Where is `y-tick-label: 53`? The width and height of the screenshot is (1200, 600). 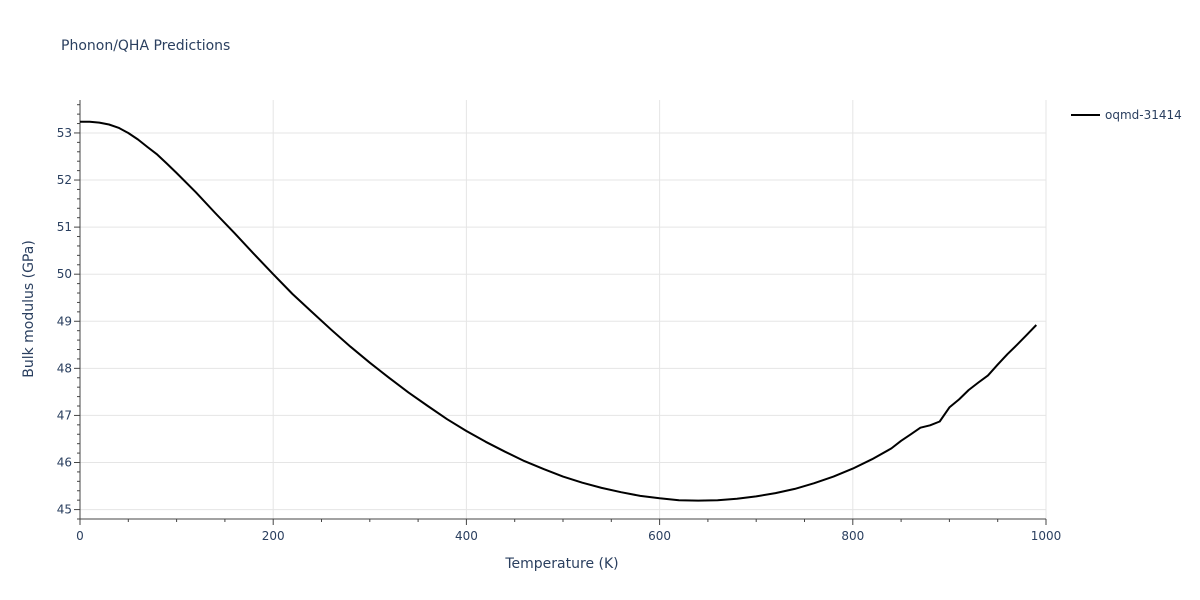 y-tick-label: 53 is located at coordinates (64, 133).